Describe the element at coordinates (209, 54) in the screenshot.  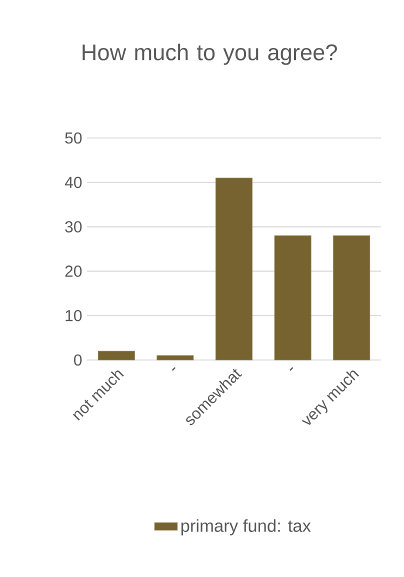
I see `chart-title: How much to you agree?` at that location.